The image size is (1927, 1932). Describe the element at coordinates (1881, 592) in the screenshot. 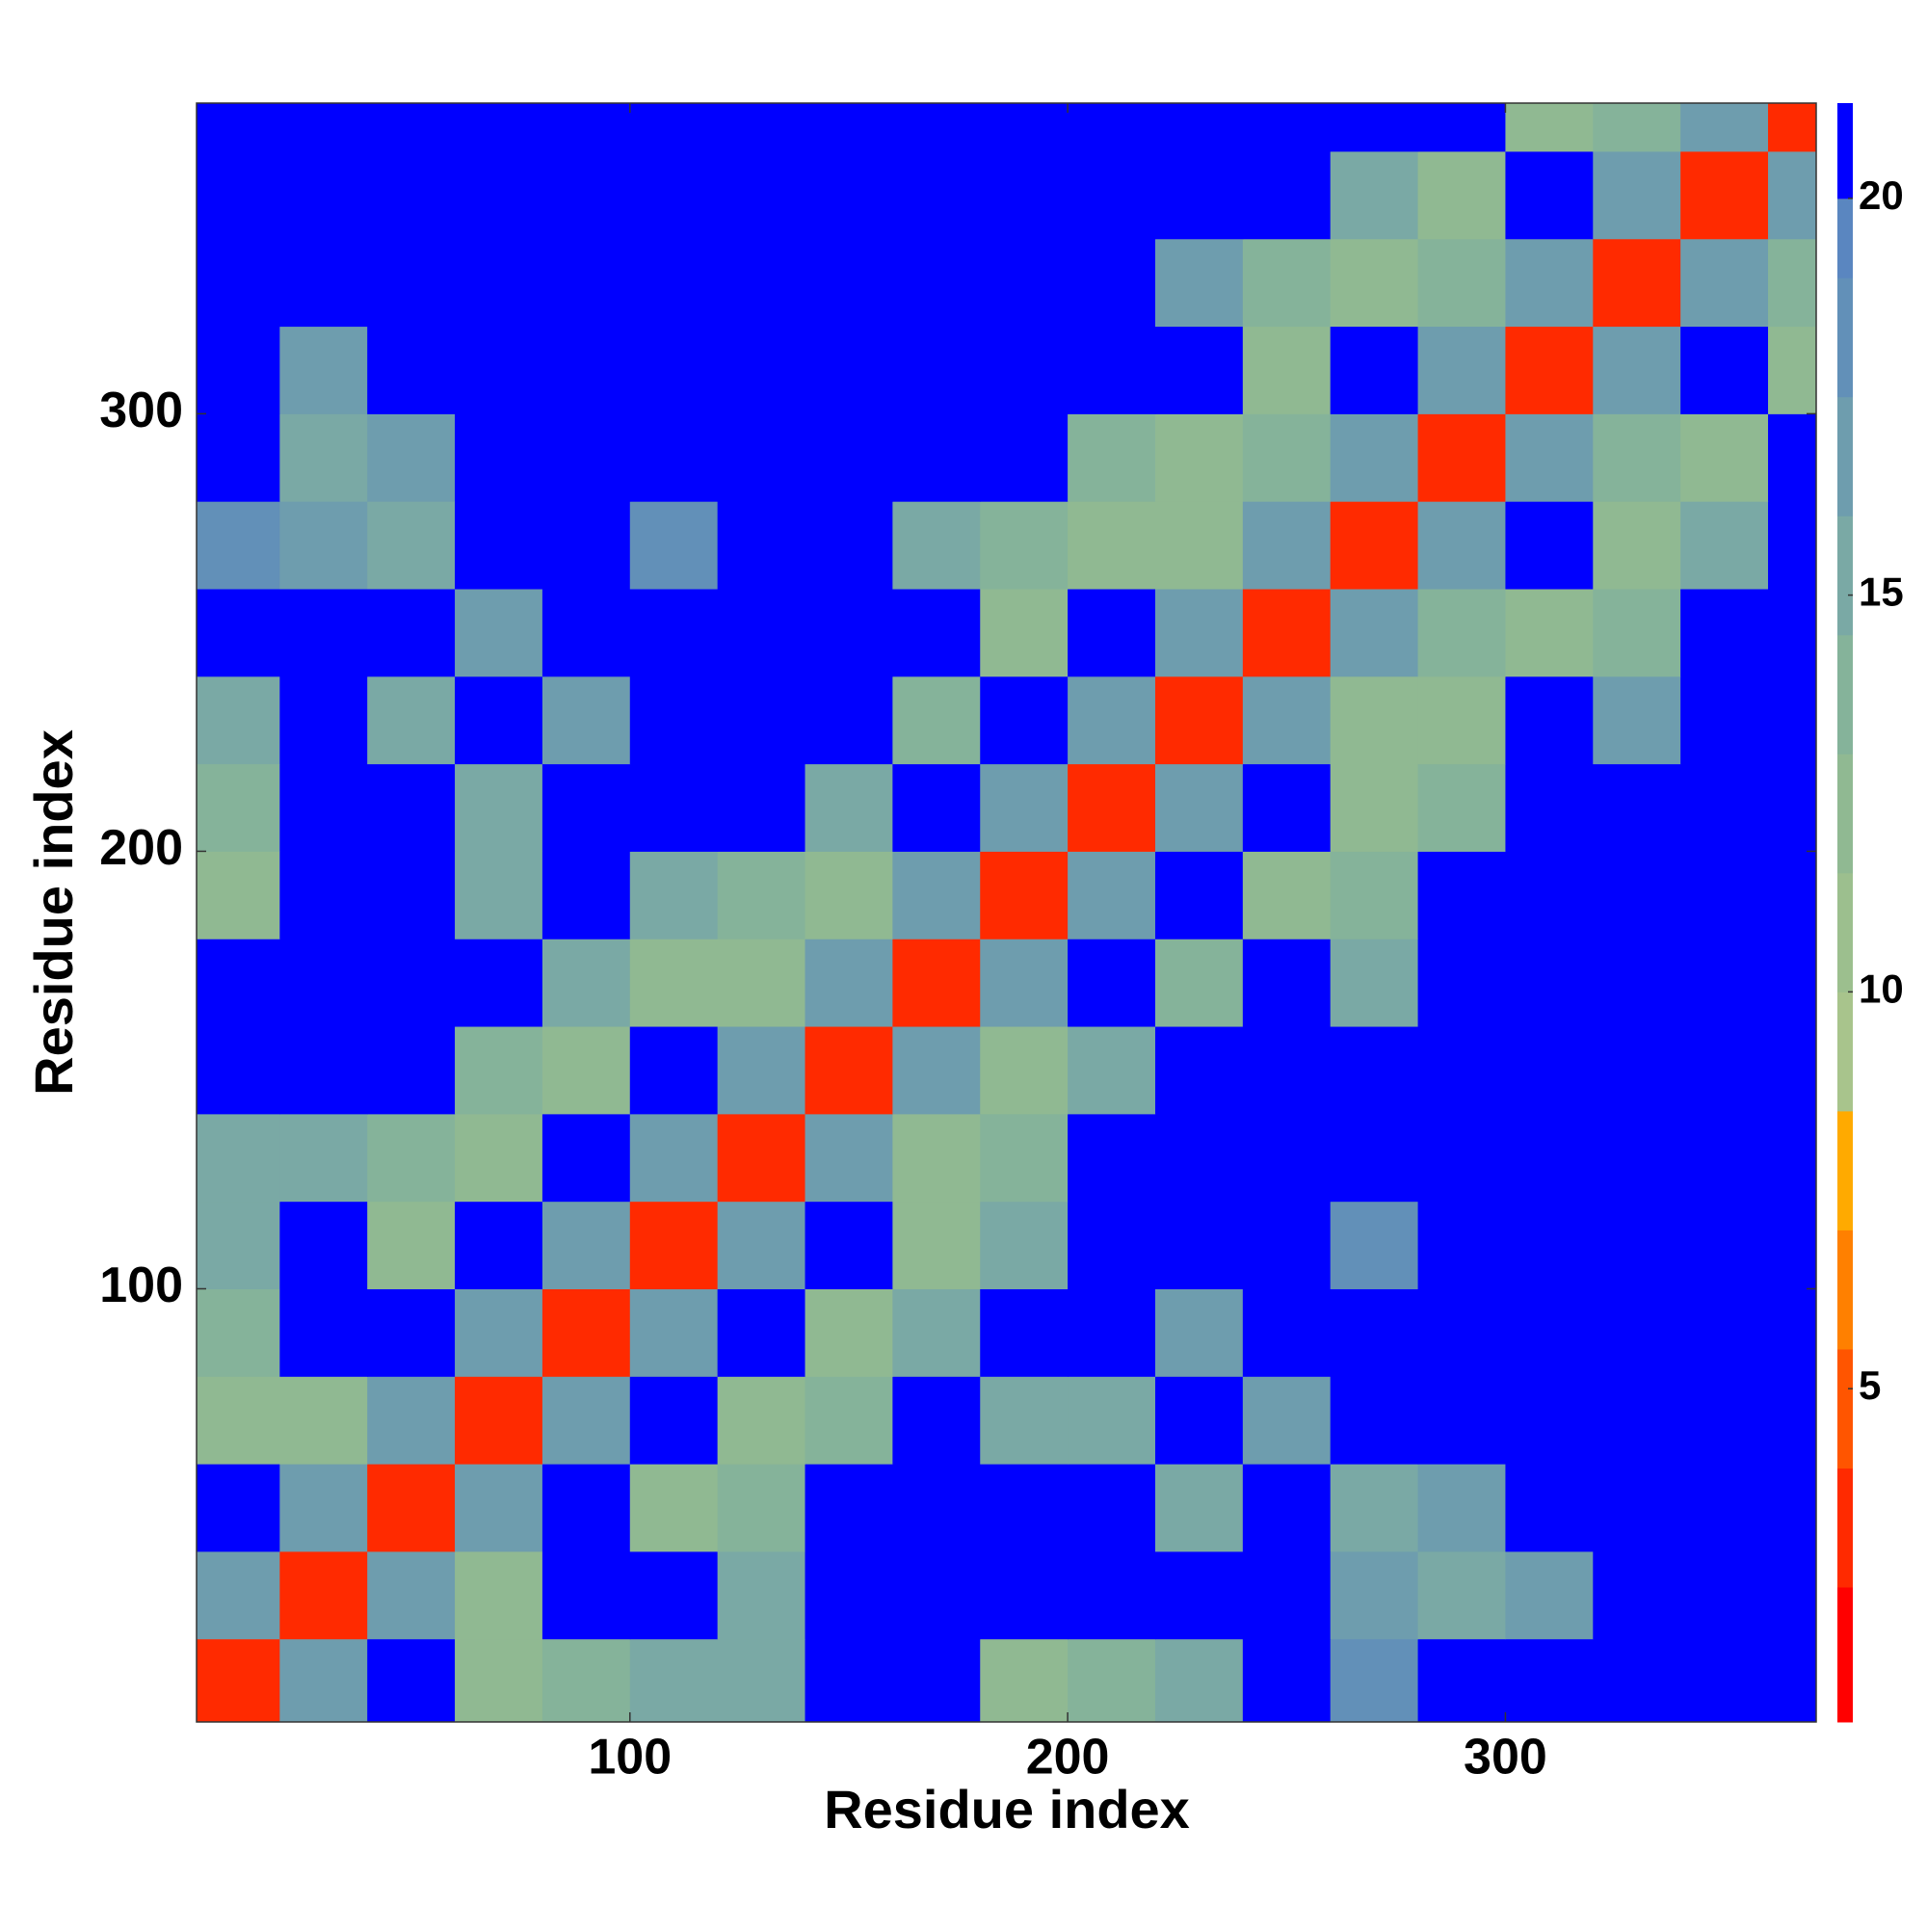

I see `colorbar-tick-label: 15` at that location.